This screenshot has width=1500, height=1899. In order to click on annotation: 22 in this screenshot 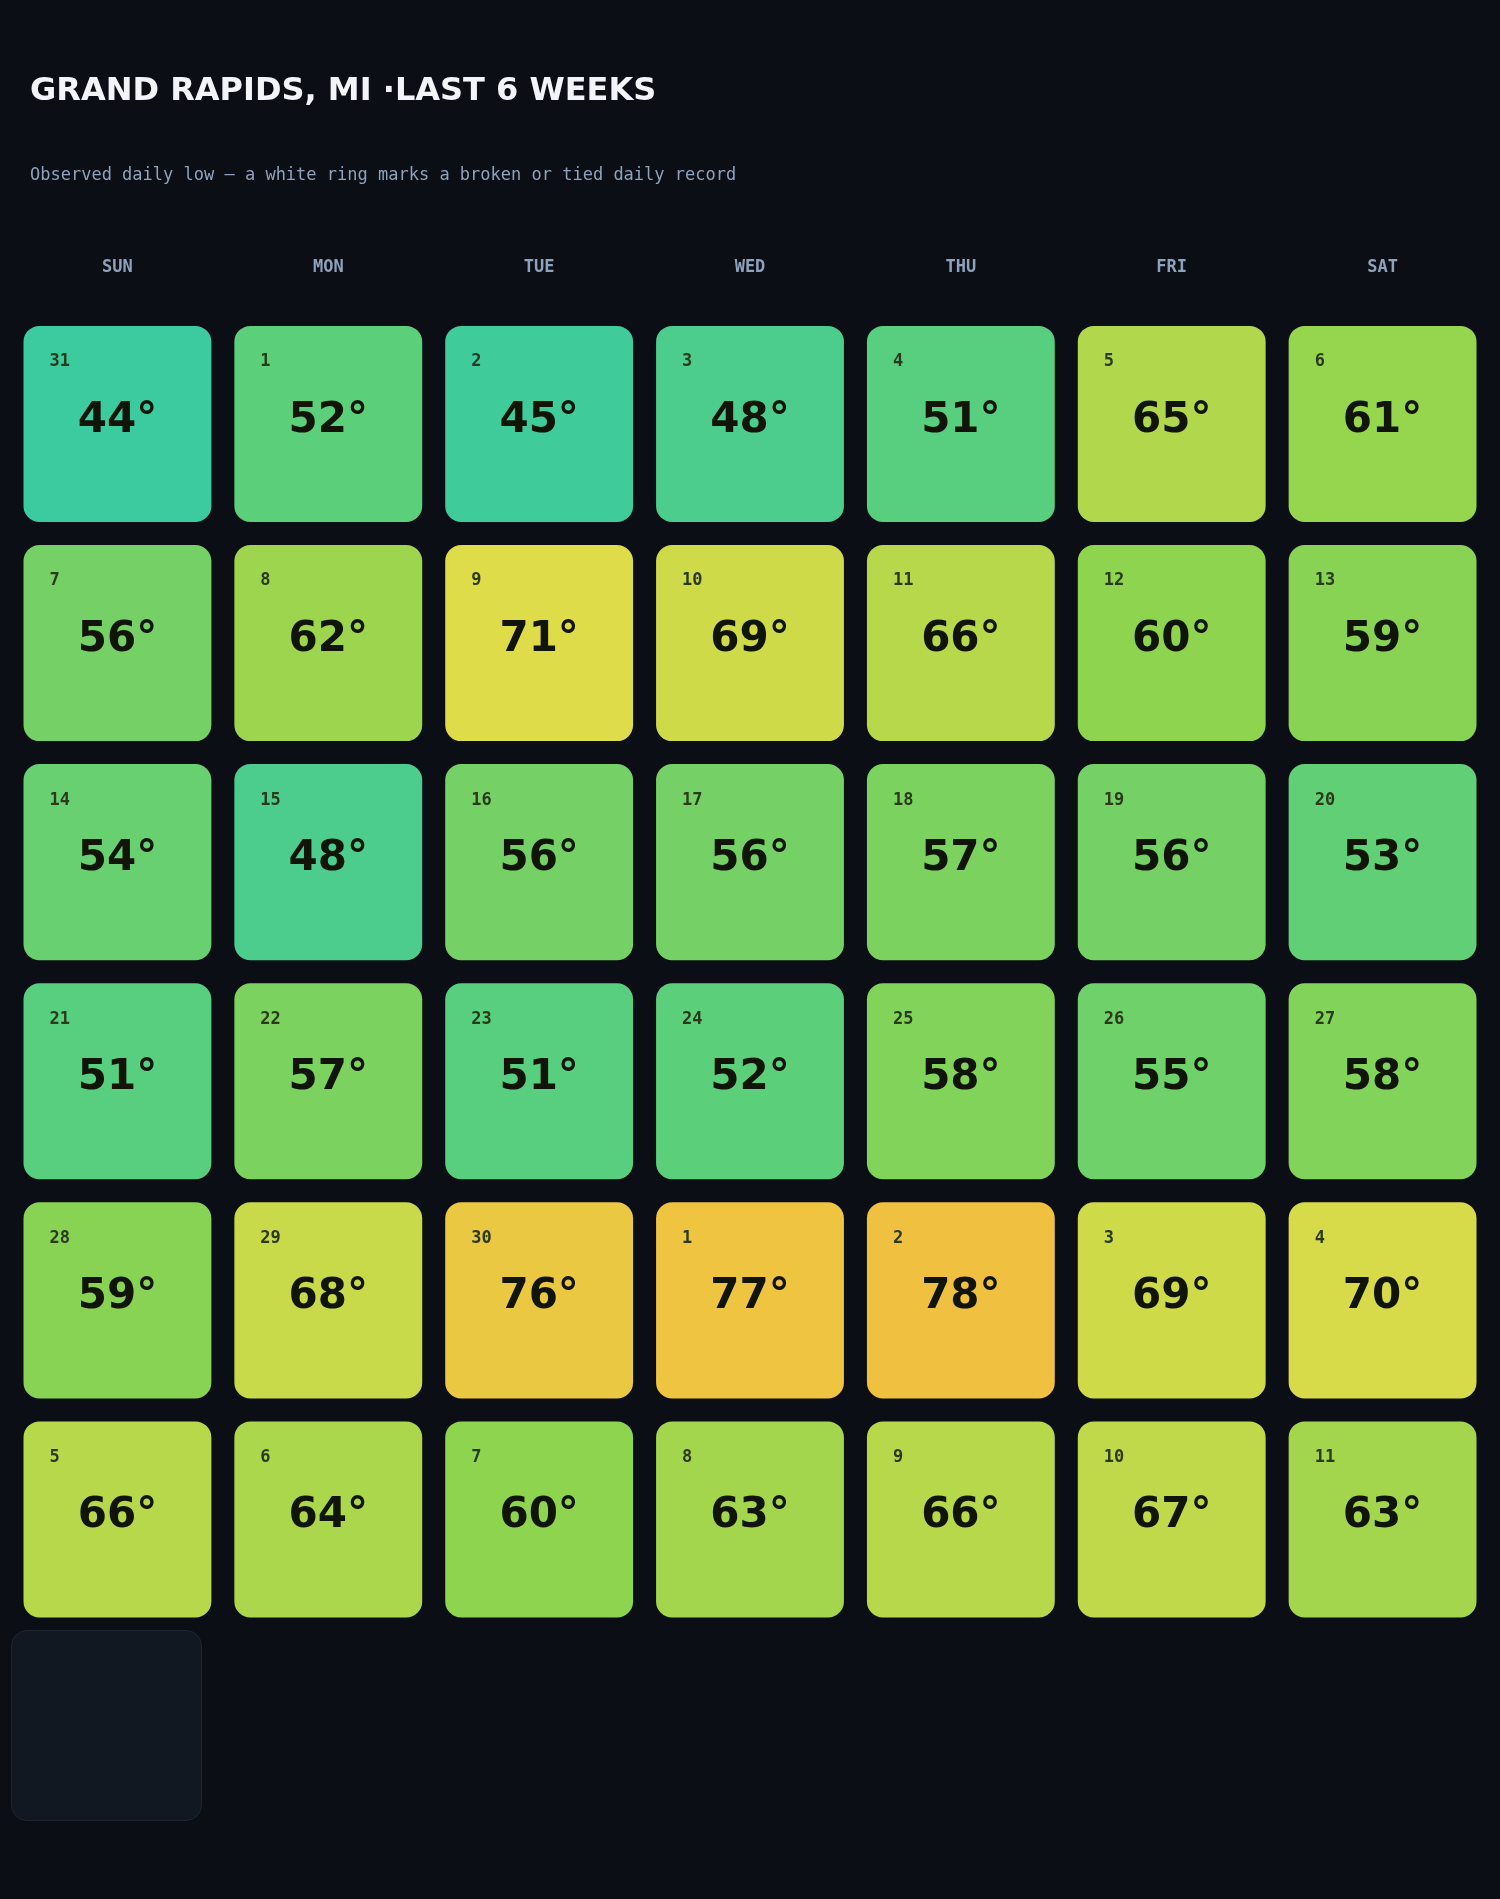, I will do `click(270, 1017)`.